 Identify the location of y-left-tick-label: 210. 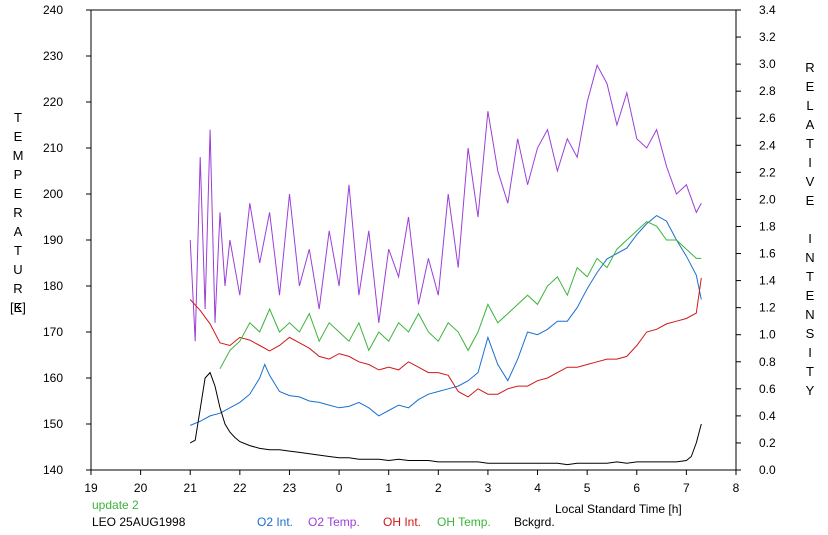
(53, 148).